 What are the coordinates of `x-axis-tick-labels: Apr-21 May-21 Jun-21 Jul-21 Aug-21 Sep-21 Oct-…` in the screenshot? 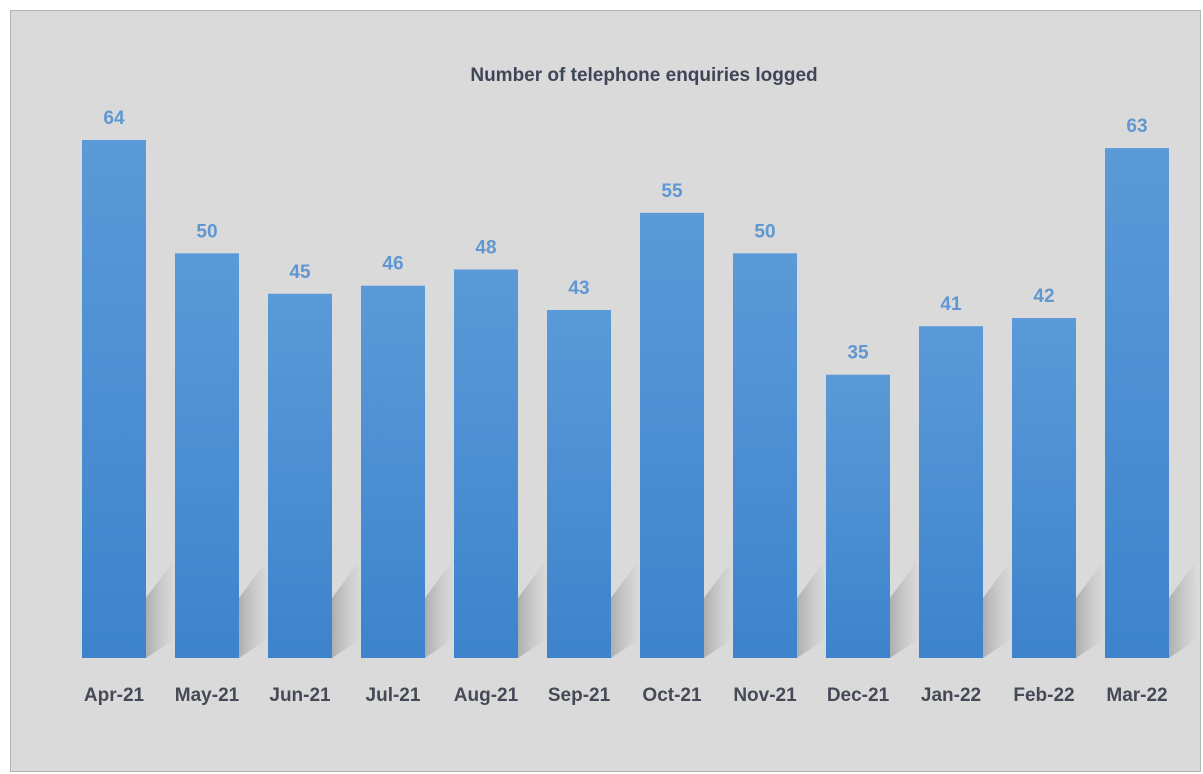 It's located at (626, 695).